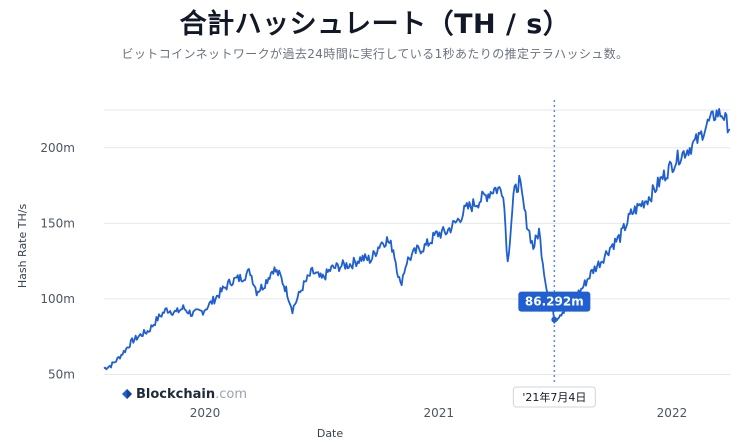 This screenshot has width=750, height=447. I want to click on x-tick-label: 2022, so click(672, 413).